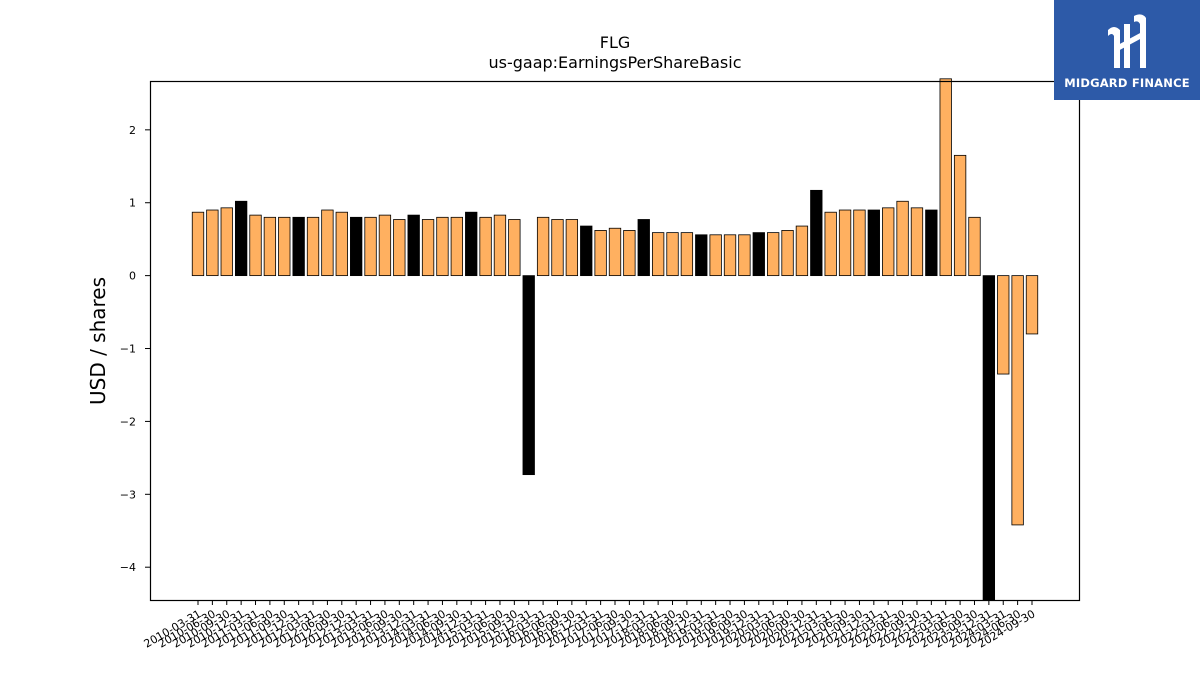  I want to click on y-tick-label: 0, so click(132, 276).